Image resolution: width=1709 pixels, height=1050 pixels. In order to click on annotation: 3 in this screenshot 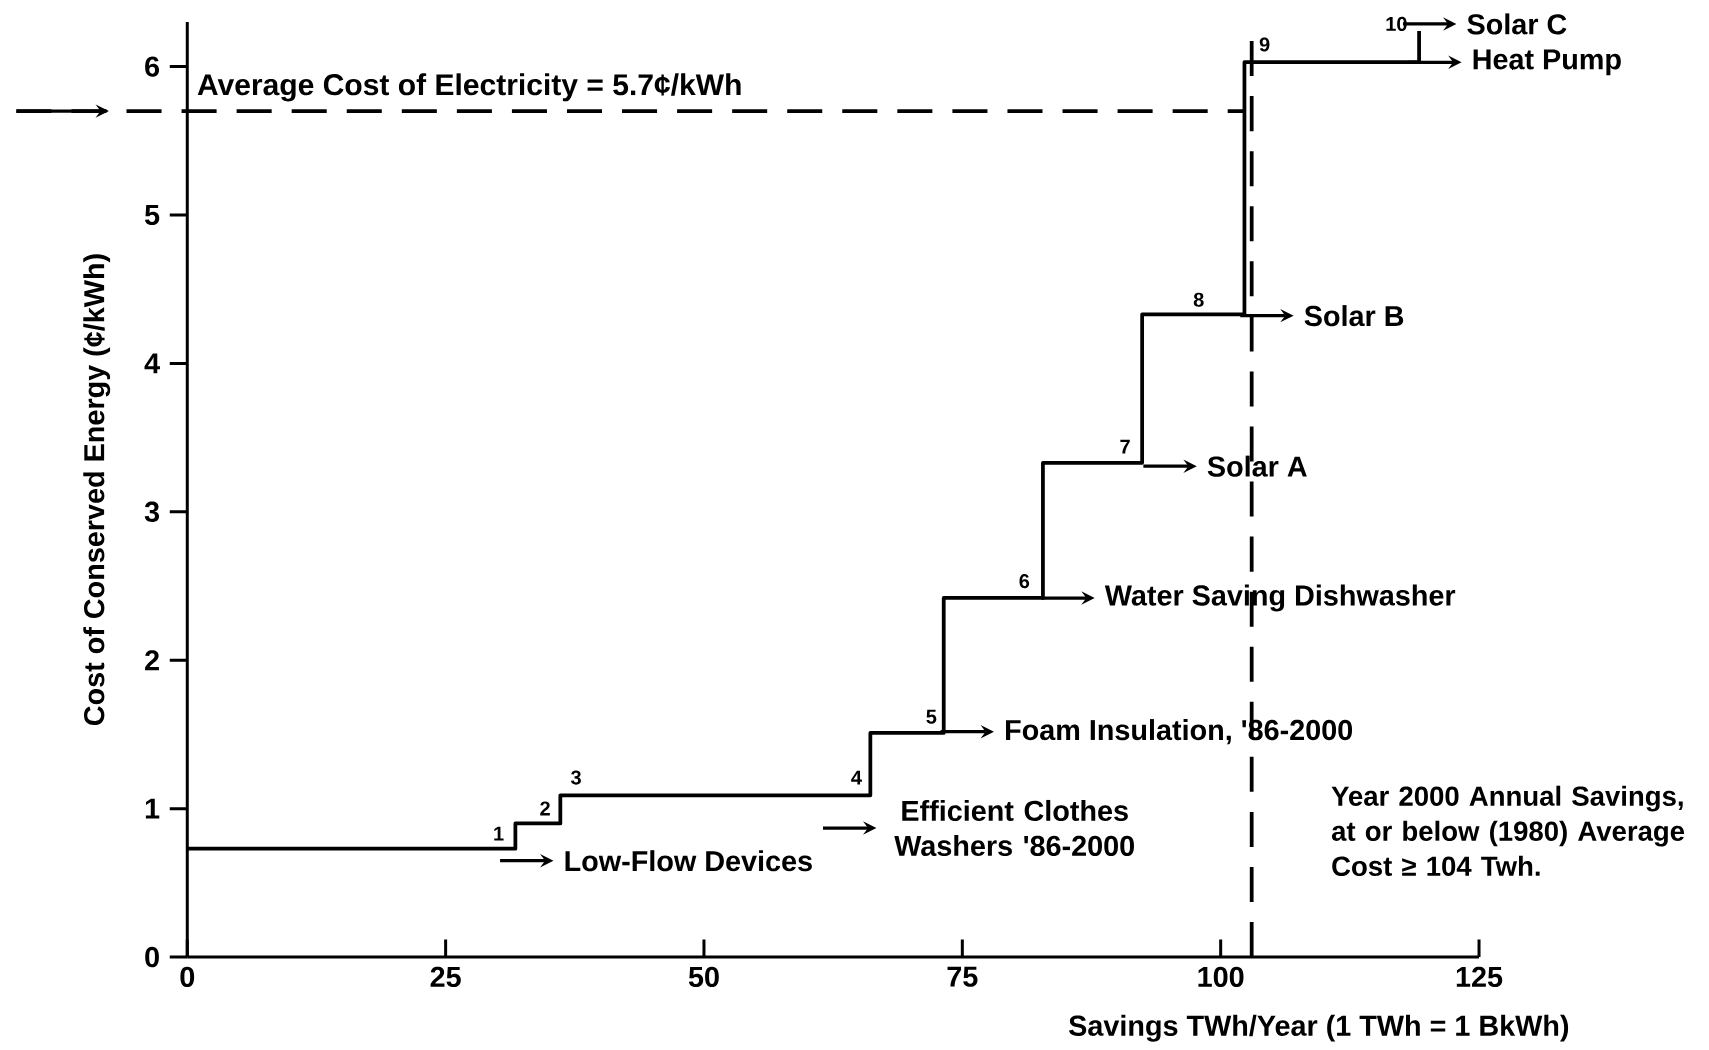, I will do `click(575, 777)`.